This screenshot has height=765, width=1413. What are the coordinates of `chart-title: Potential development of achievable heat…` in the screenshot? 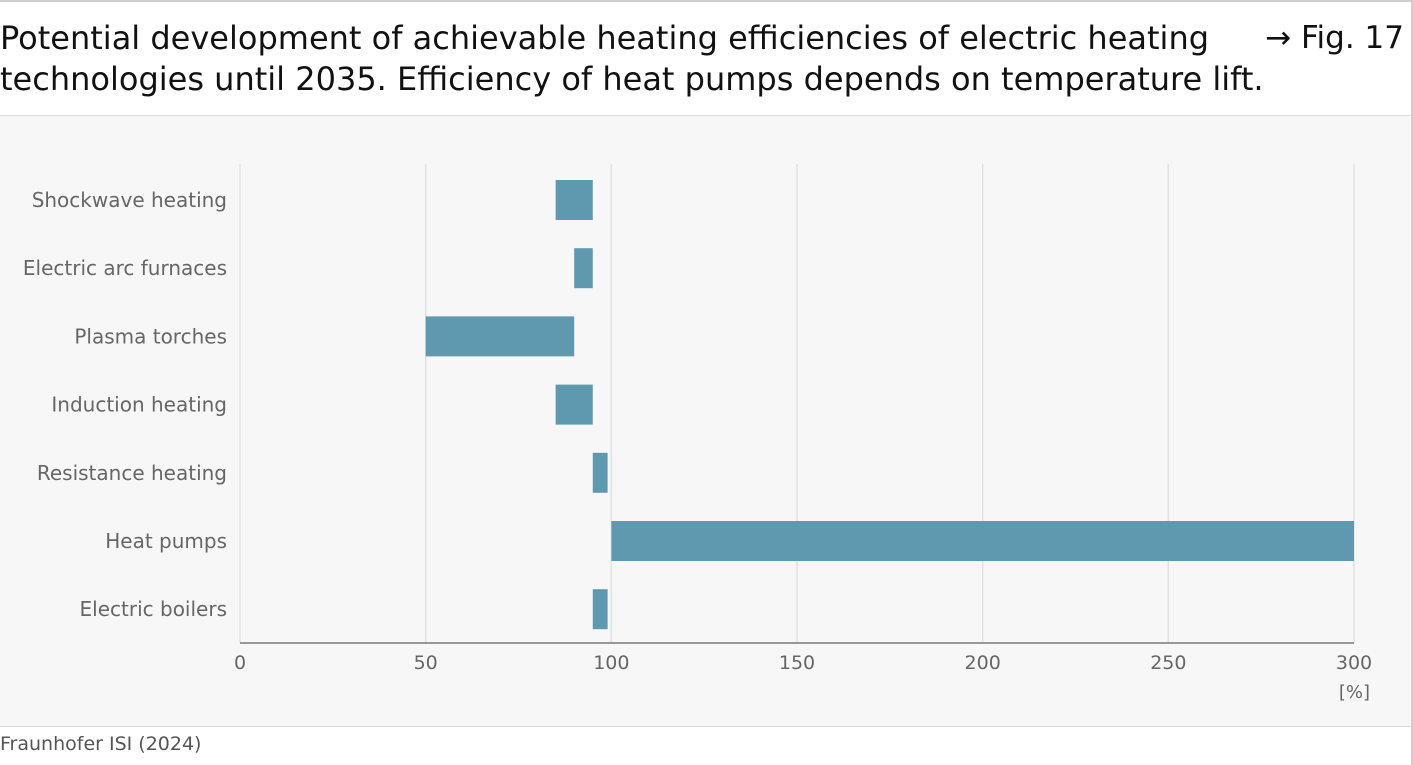 It's located at (632, 59).